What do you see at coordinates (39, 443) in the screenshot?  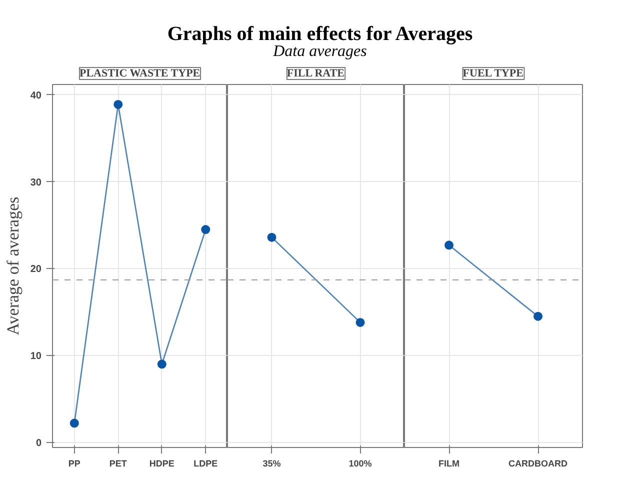 I see `y-tick-label: 0` at bounding box center [39, 443].